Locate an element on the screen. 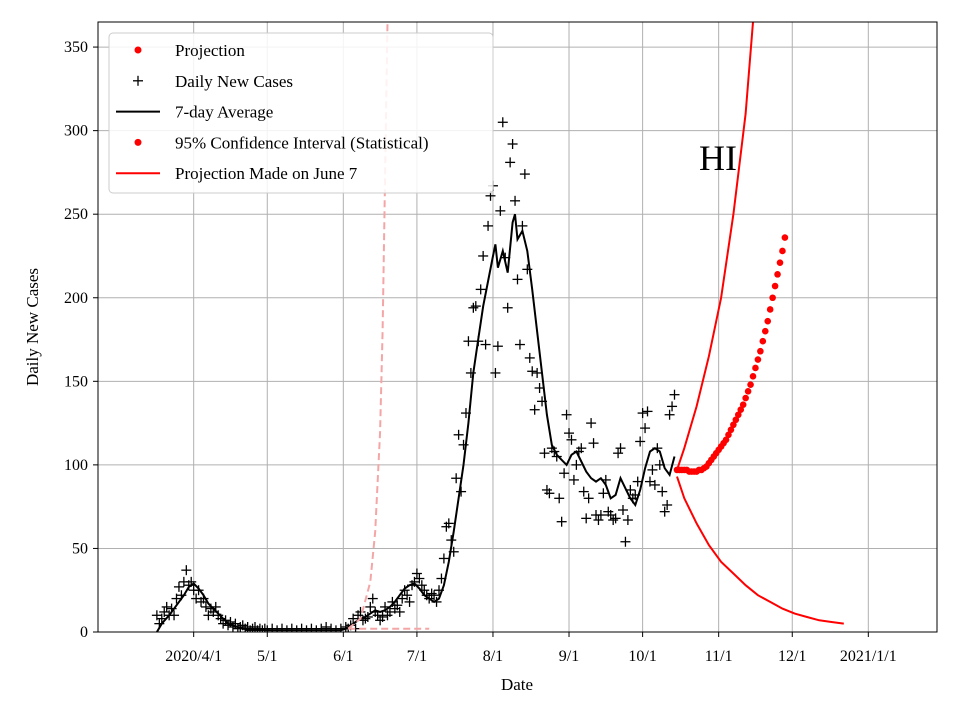 The image size is (960, 720). y-tick-label: 200 is located at coordinates (76, 298).